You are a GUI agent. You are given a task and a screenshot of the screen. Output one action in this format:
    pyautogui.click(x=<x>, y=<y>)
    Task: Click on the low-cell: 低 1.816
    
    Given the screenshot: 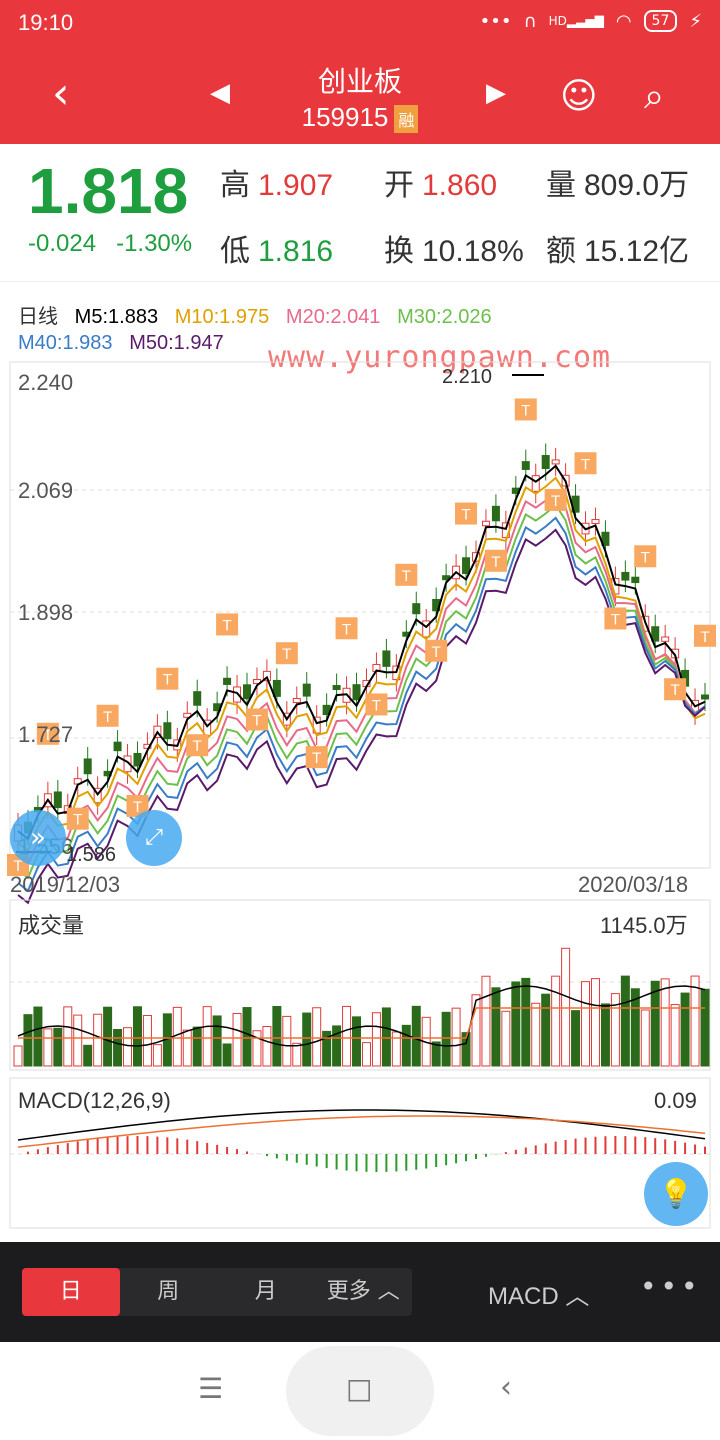 What is the action you would take?
    pyautogui.click(x=277, y=251)
    